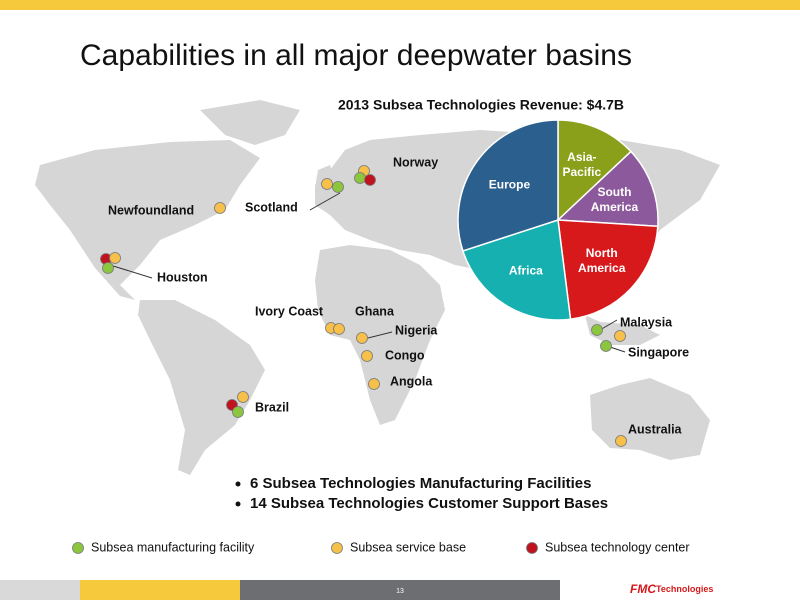  Describe the element at coordinates (411, 381) in the screenshot. I see `location-label: Angola` at that location.